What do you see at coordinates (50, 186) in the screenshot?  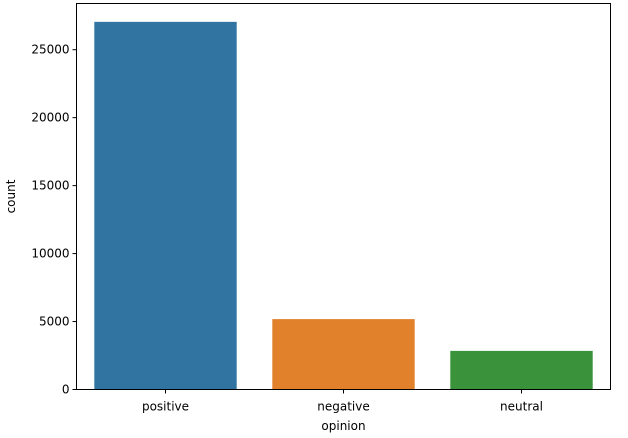 I see `y-tick-label: 15000` at bounding box center [50, 186].